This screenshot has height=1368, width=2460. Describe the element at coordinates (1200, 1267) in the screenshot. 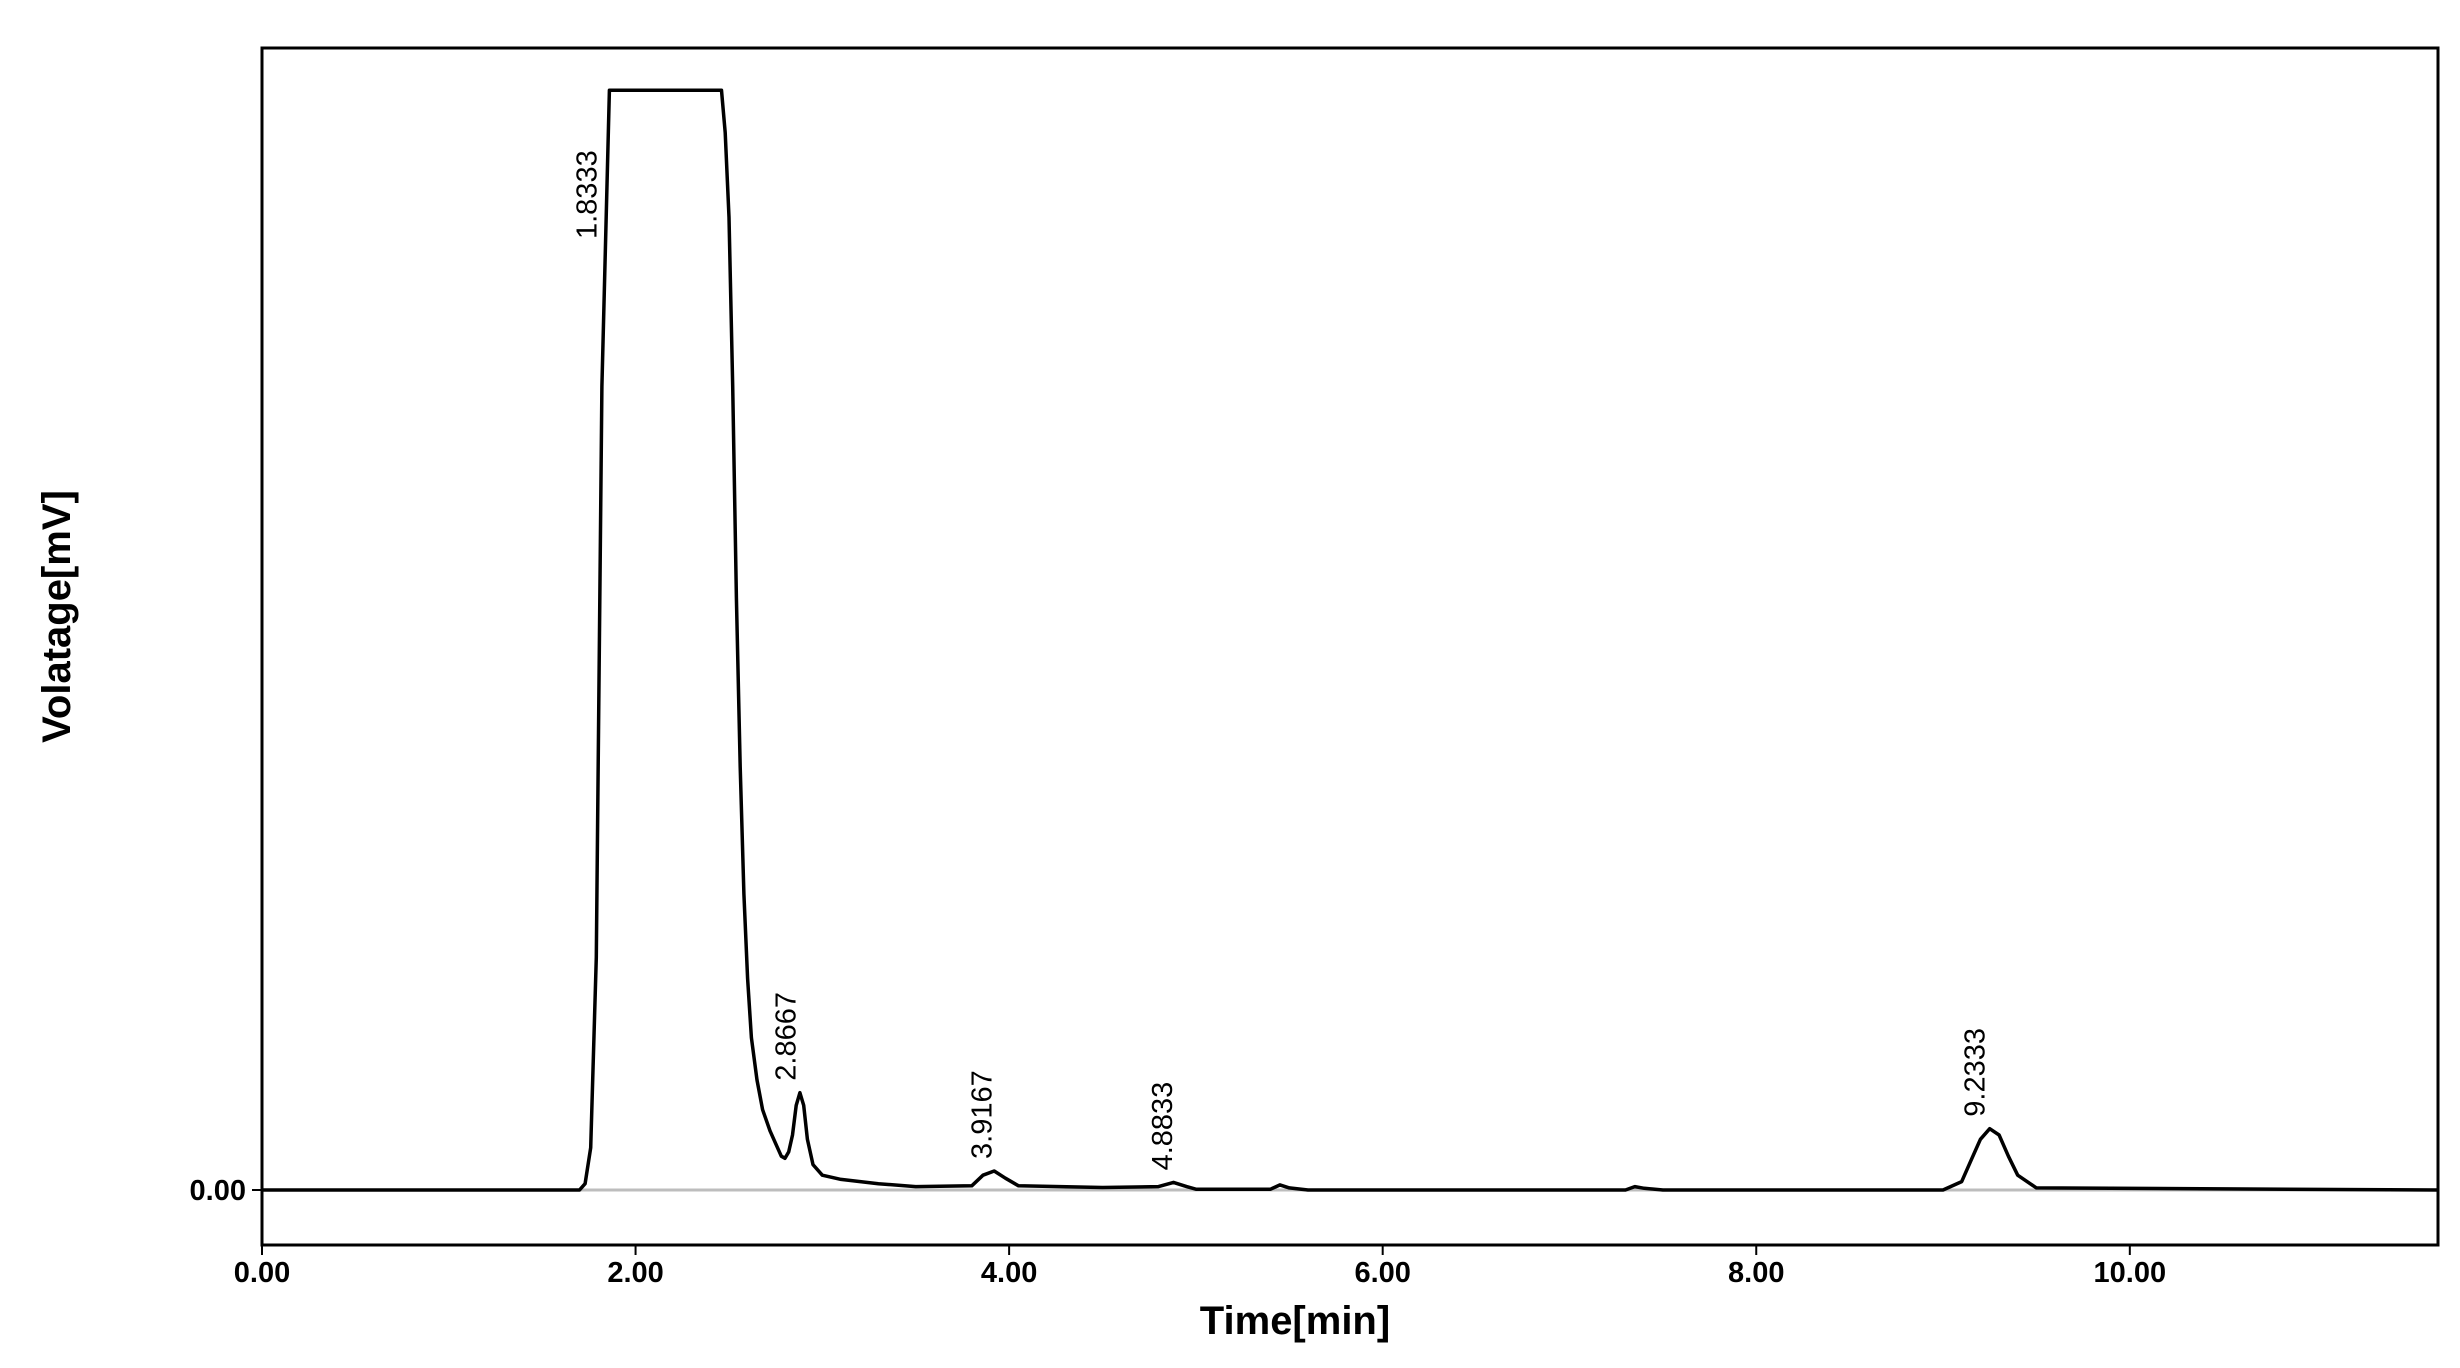

I see `x-axis: 0.00 2.00 4.00 6.00 8.00 10.00` at that location.